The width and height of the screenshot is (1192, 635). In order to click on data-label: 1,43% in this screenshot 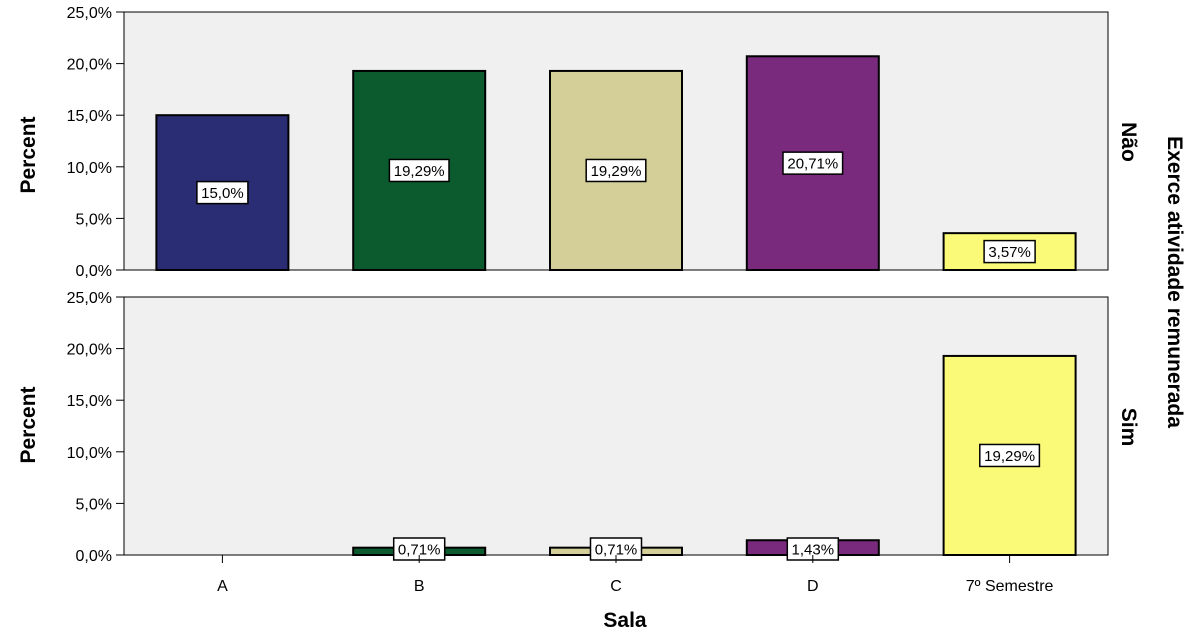, I will do `click(813, 550)`.